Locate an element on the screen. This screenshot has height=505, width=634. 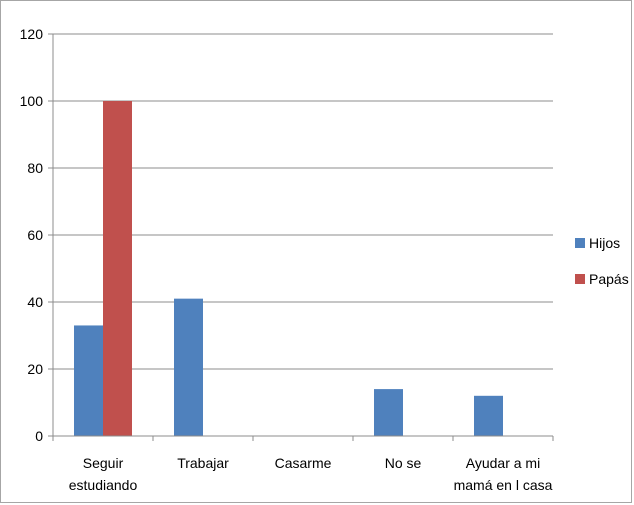
x-category-label: Casarme is located at coordinates (303, 463).